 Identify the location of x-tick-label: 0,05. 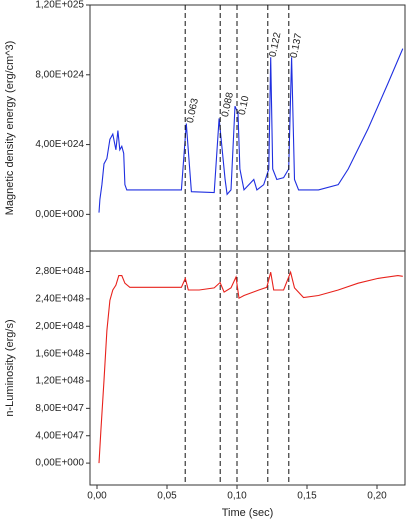
(167, 496).